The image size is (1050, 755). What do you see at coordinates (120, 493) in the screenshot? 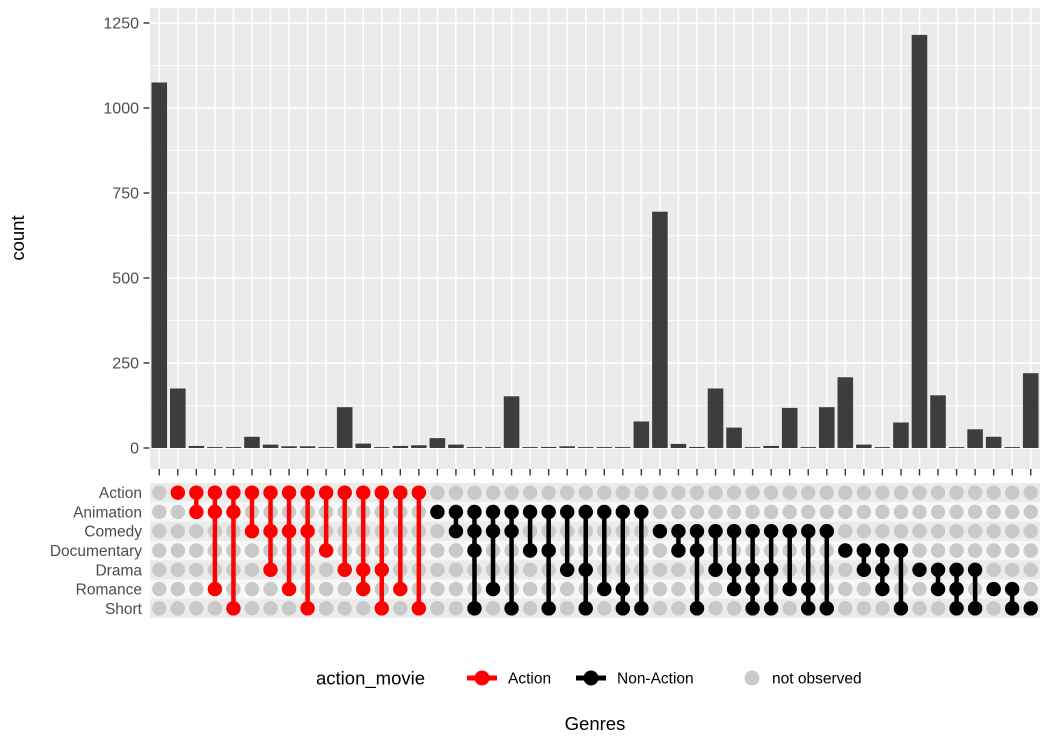
I see `matrix-row-label: Action` at bounding box center [120, 493].